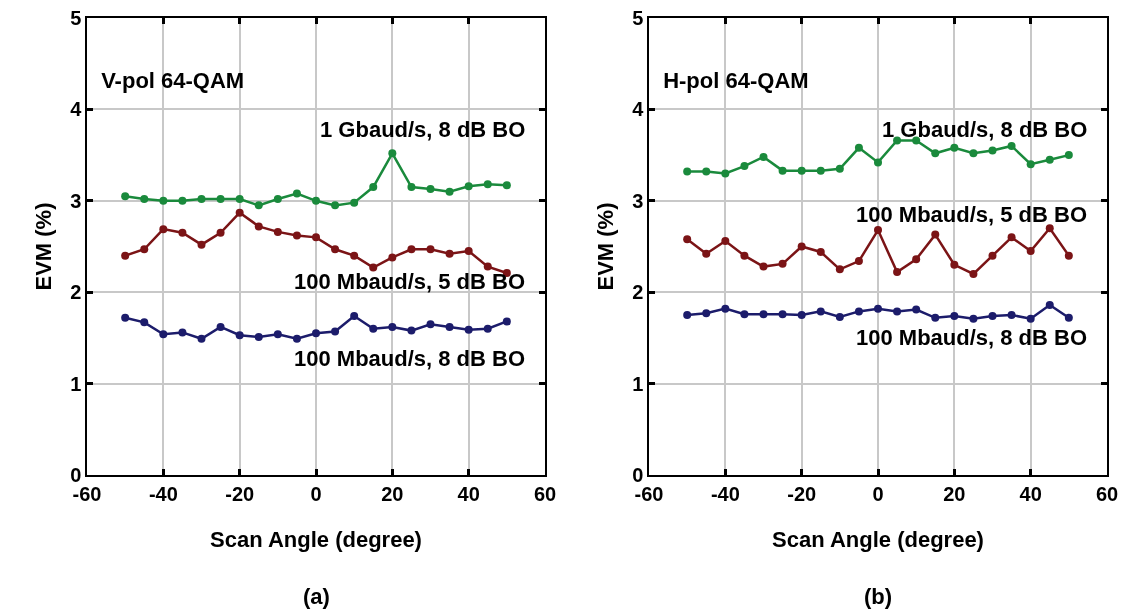 The height and width of the screenshot is (616, 1124). Describe the element at coordinates (423, 129) in the screenshot. I see `series-label: 1 Gbaud/s, 8 dB BO` at that location.